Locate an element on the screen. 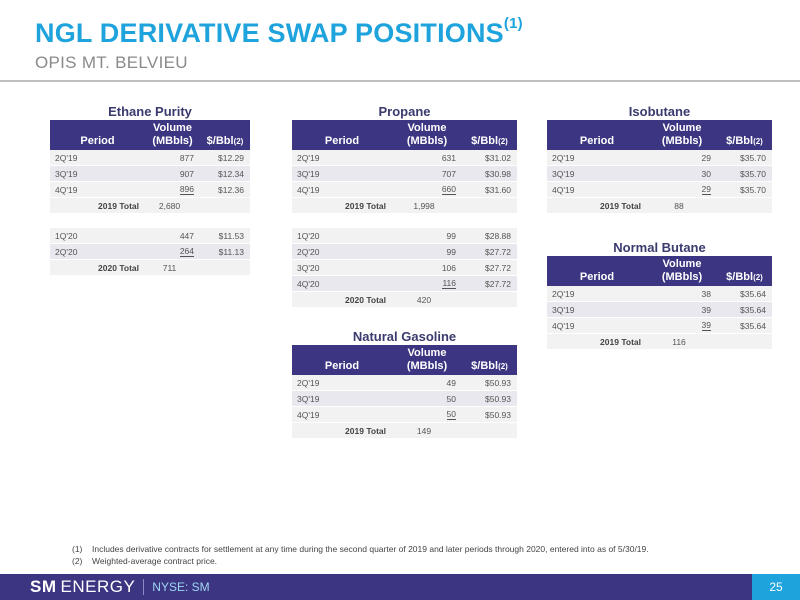  period-cell: 4Q'20 is located at coordinates (308, 283).